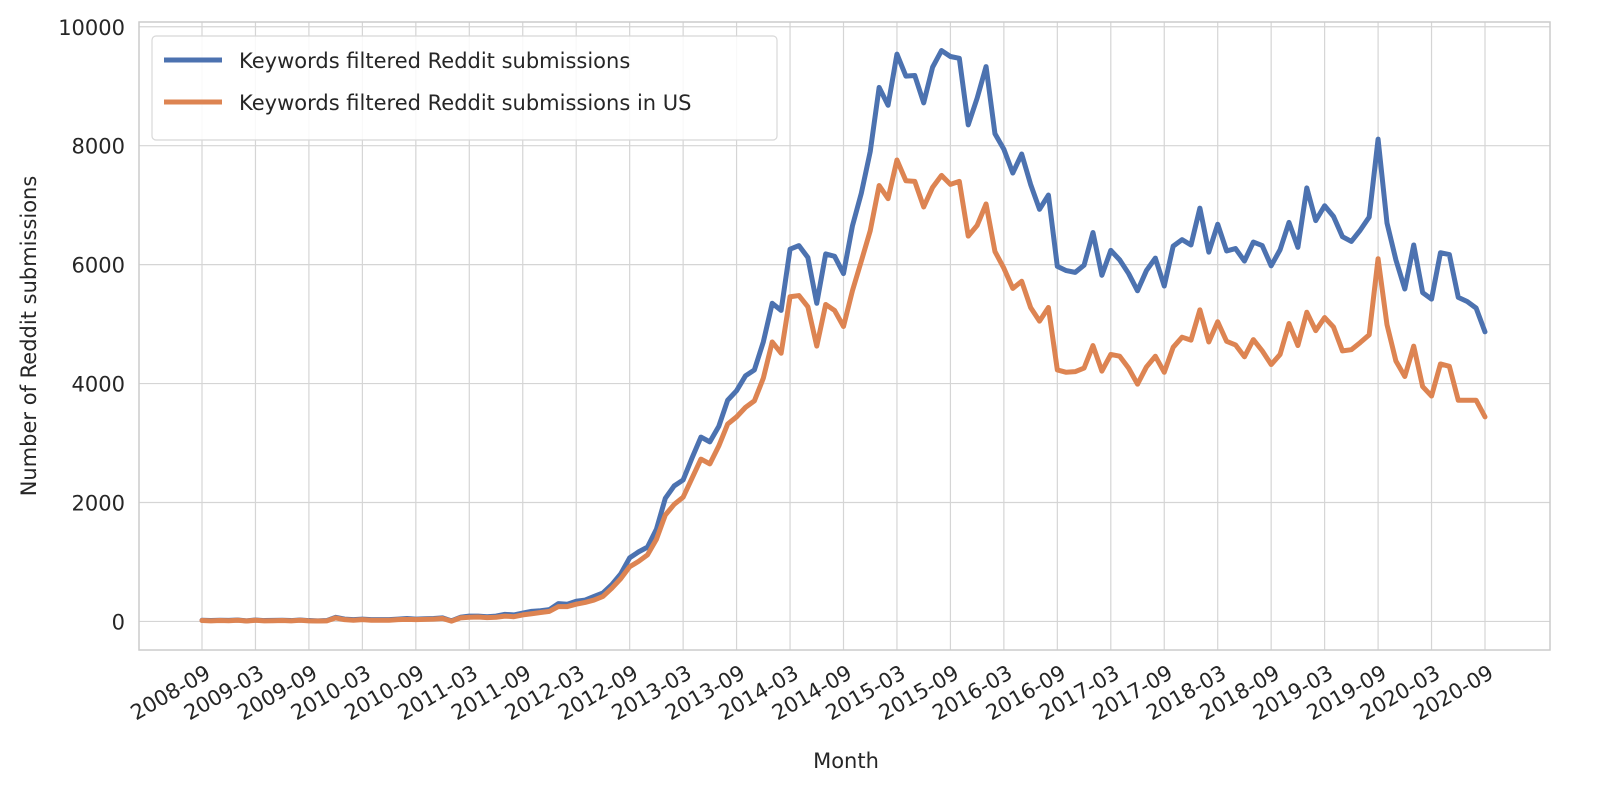 Image resolution: width=1600 pixels, height=800 pixels. I want to click on y-axis-label: Number of Reddit submissions, so click(29, 336).